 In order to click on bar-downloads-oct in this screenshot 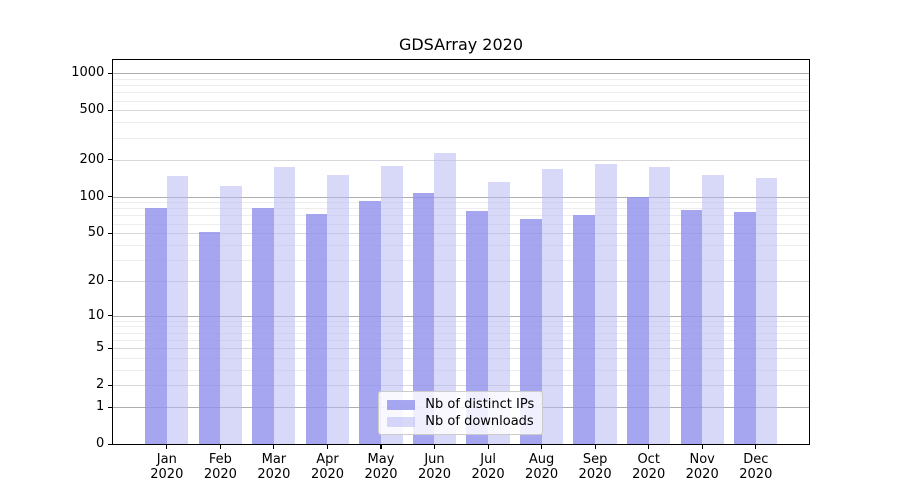, I will do `click(659, 305)`.